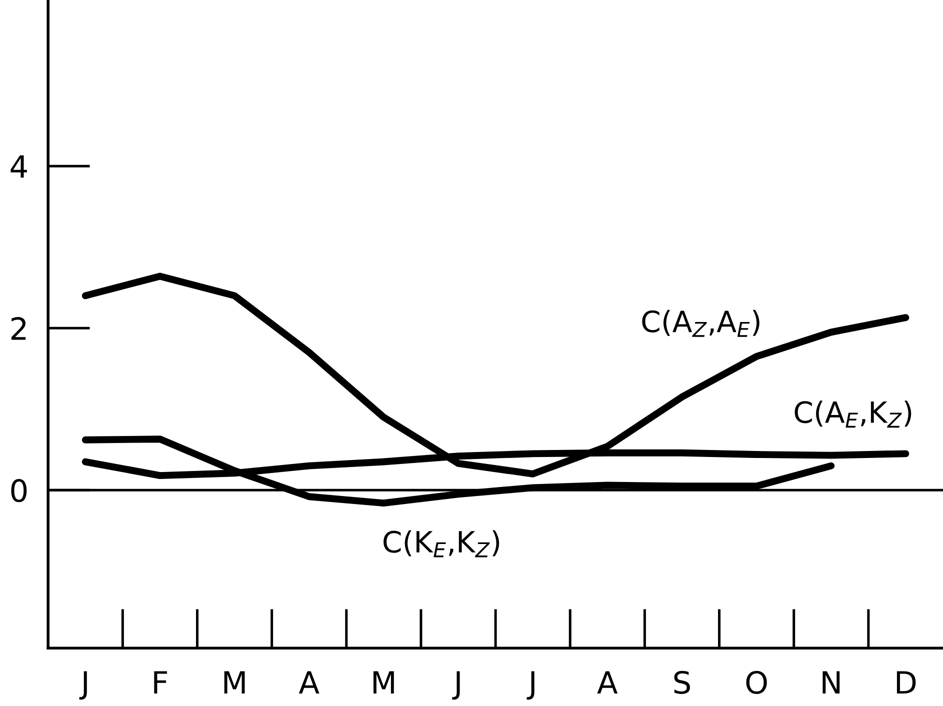 The height and width of the screenshot is (706, 943). I want to click on y-tick-label: 4, so click(18, 166).